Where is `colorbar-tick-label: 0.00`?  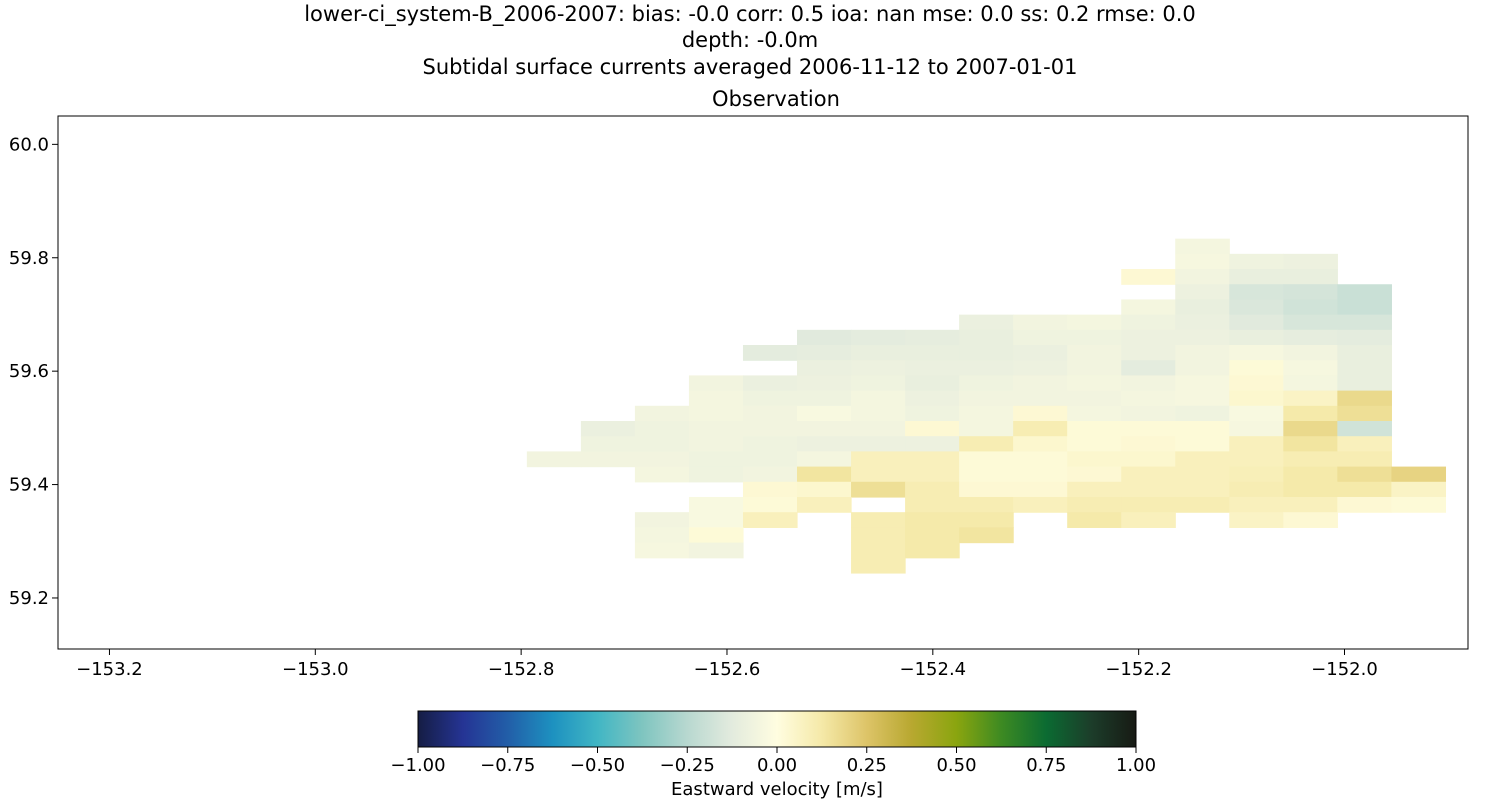 colorbar-tick-label: 0.00 is located at coordinates (777, 765).